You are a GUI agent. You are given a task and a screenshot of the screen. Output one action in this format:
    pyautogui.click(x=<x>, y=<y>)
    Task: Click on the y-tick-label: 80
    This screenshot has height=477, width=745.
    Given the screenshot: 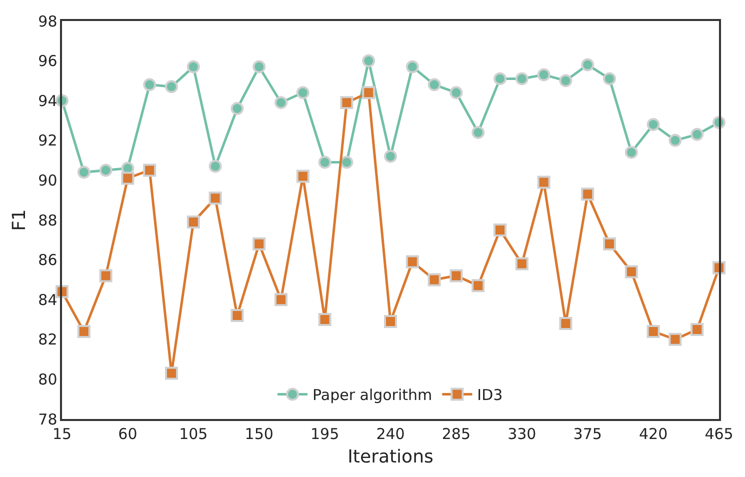 What is the action you would take?
    pyautogui.click(x=48, y=379)
    